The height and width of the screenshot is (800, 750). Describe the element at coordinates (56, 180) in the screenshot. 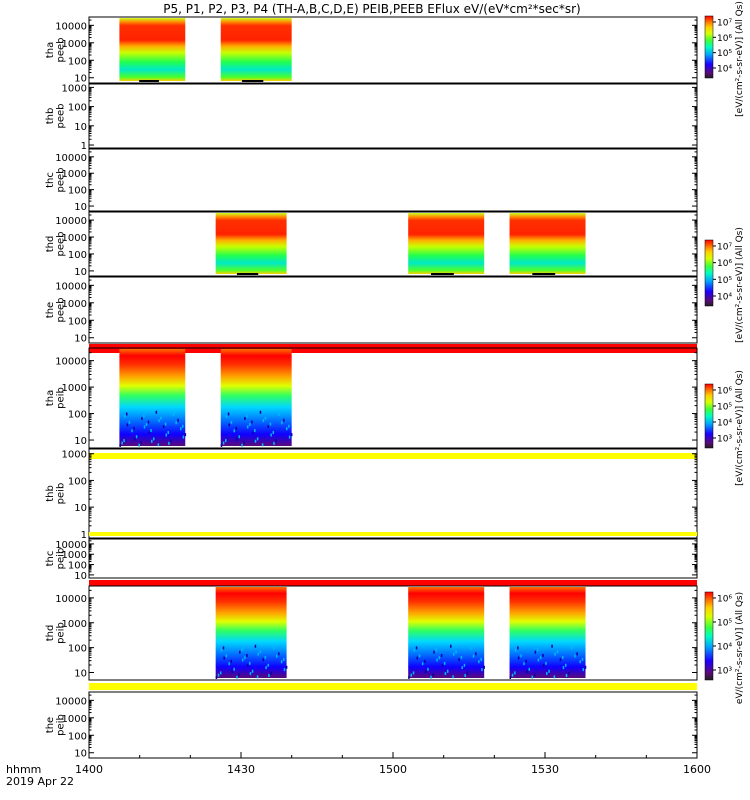

I see `panel-label: thcpeeb` at that location.